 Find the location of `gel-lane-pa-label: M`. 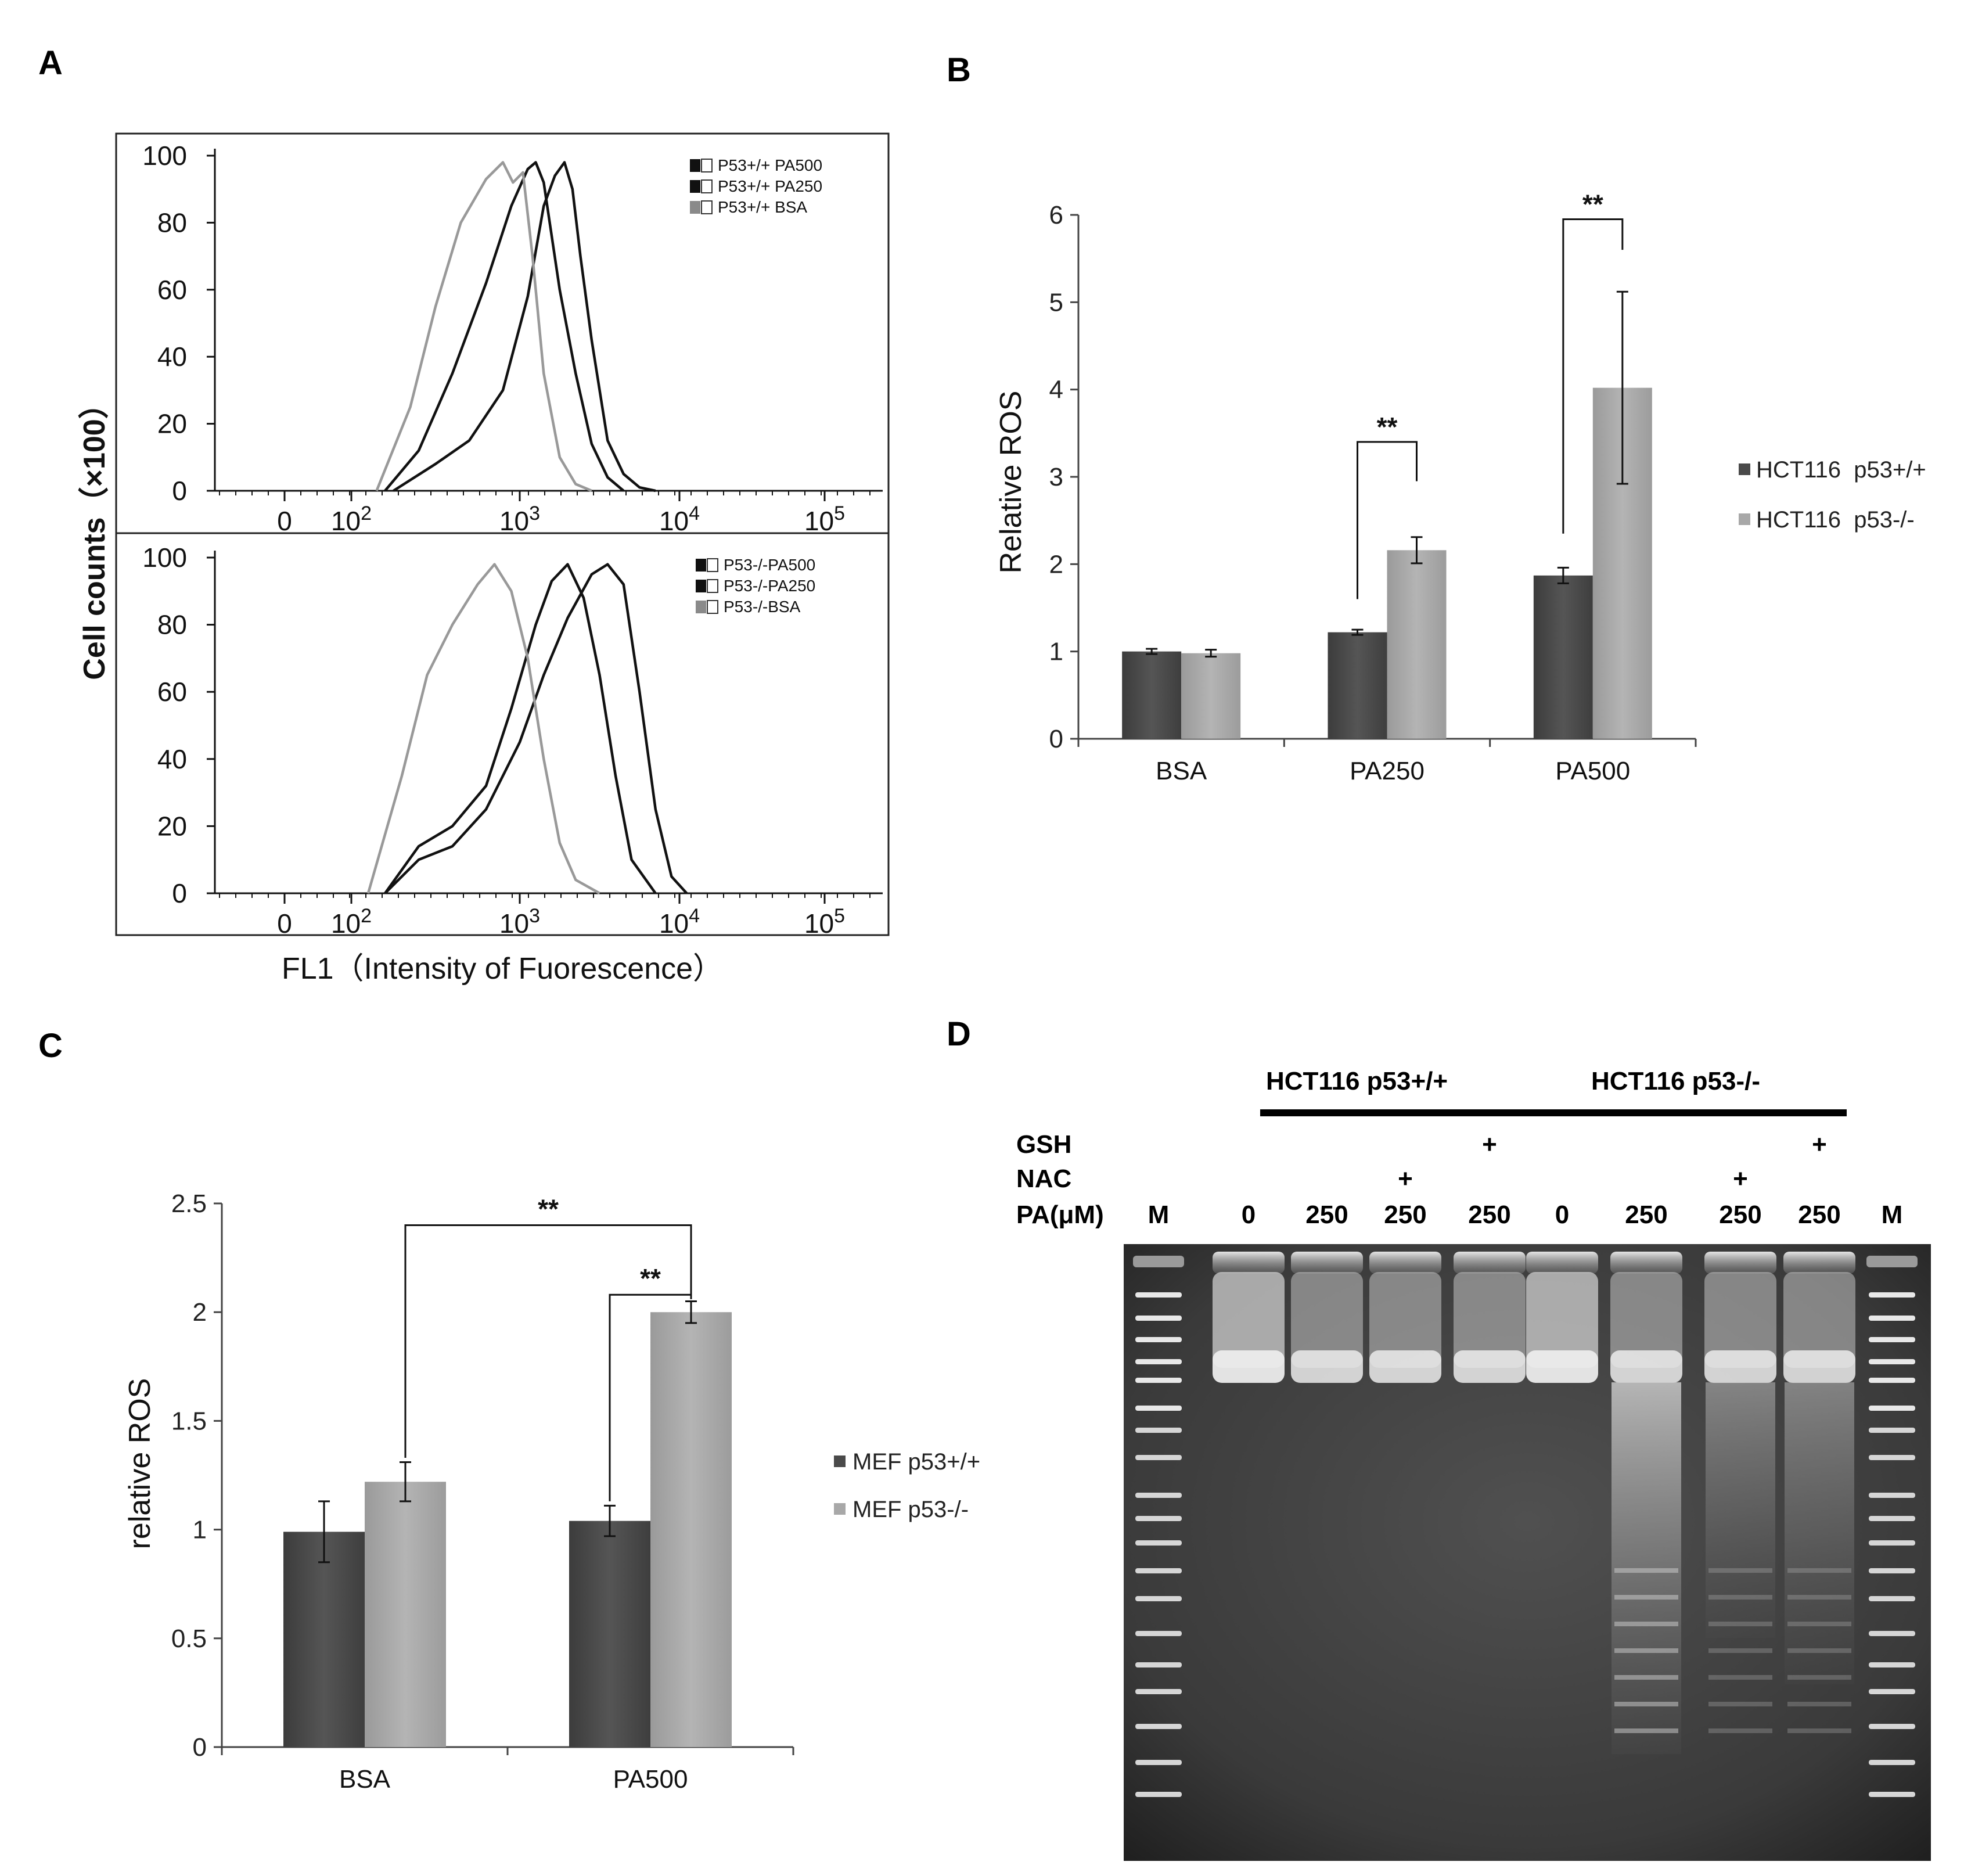

gel-lane-pa-label: M is located at coordinates (1159, 1215).